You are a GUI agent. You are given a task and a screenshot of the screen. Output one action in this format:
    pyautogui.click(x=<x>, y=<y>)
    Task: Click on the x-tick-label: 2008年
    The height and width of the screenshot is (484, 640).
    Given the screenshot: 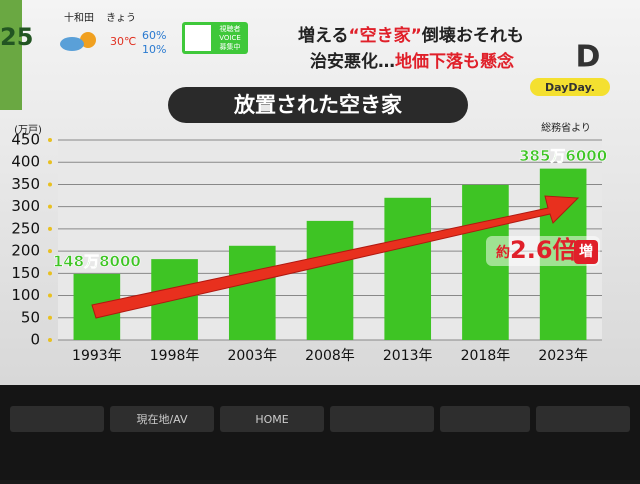 What is the action you would take?
    pyautogui.click(x=330, y=356)
    